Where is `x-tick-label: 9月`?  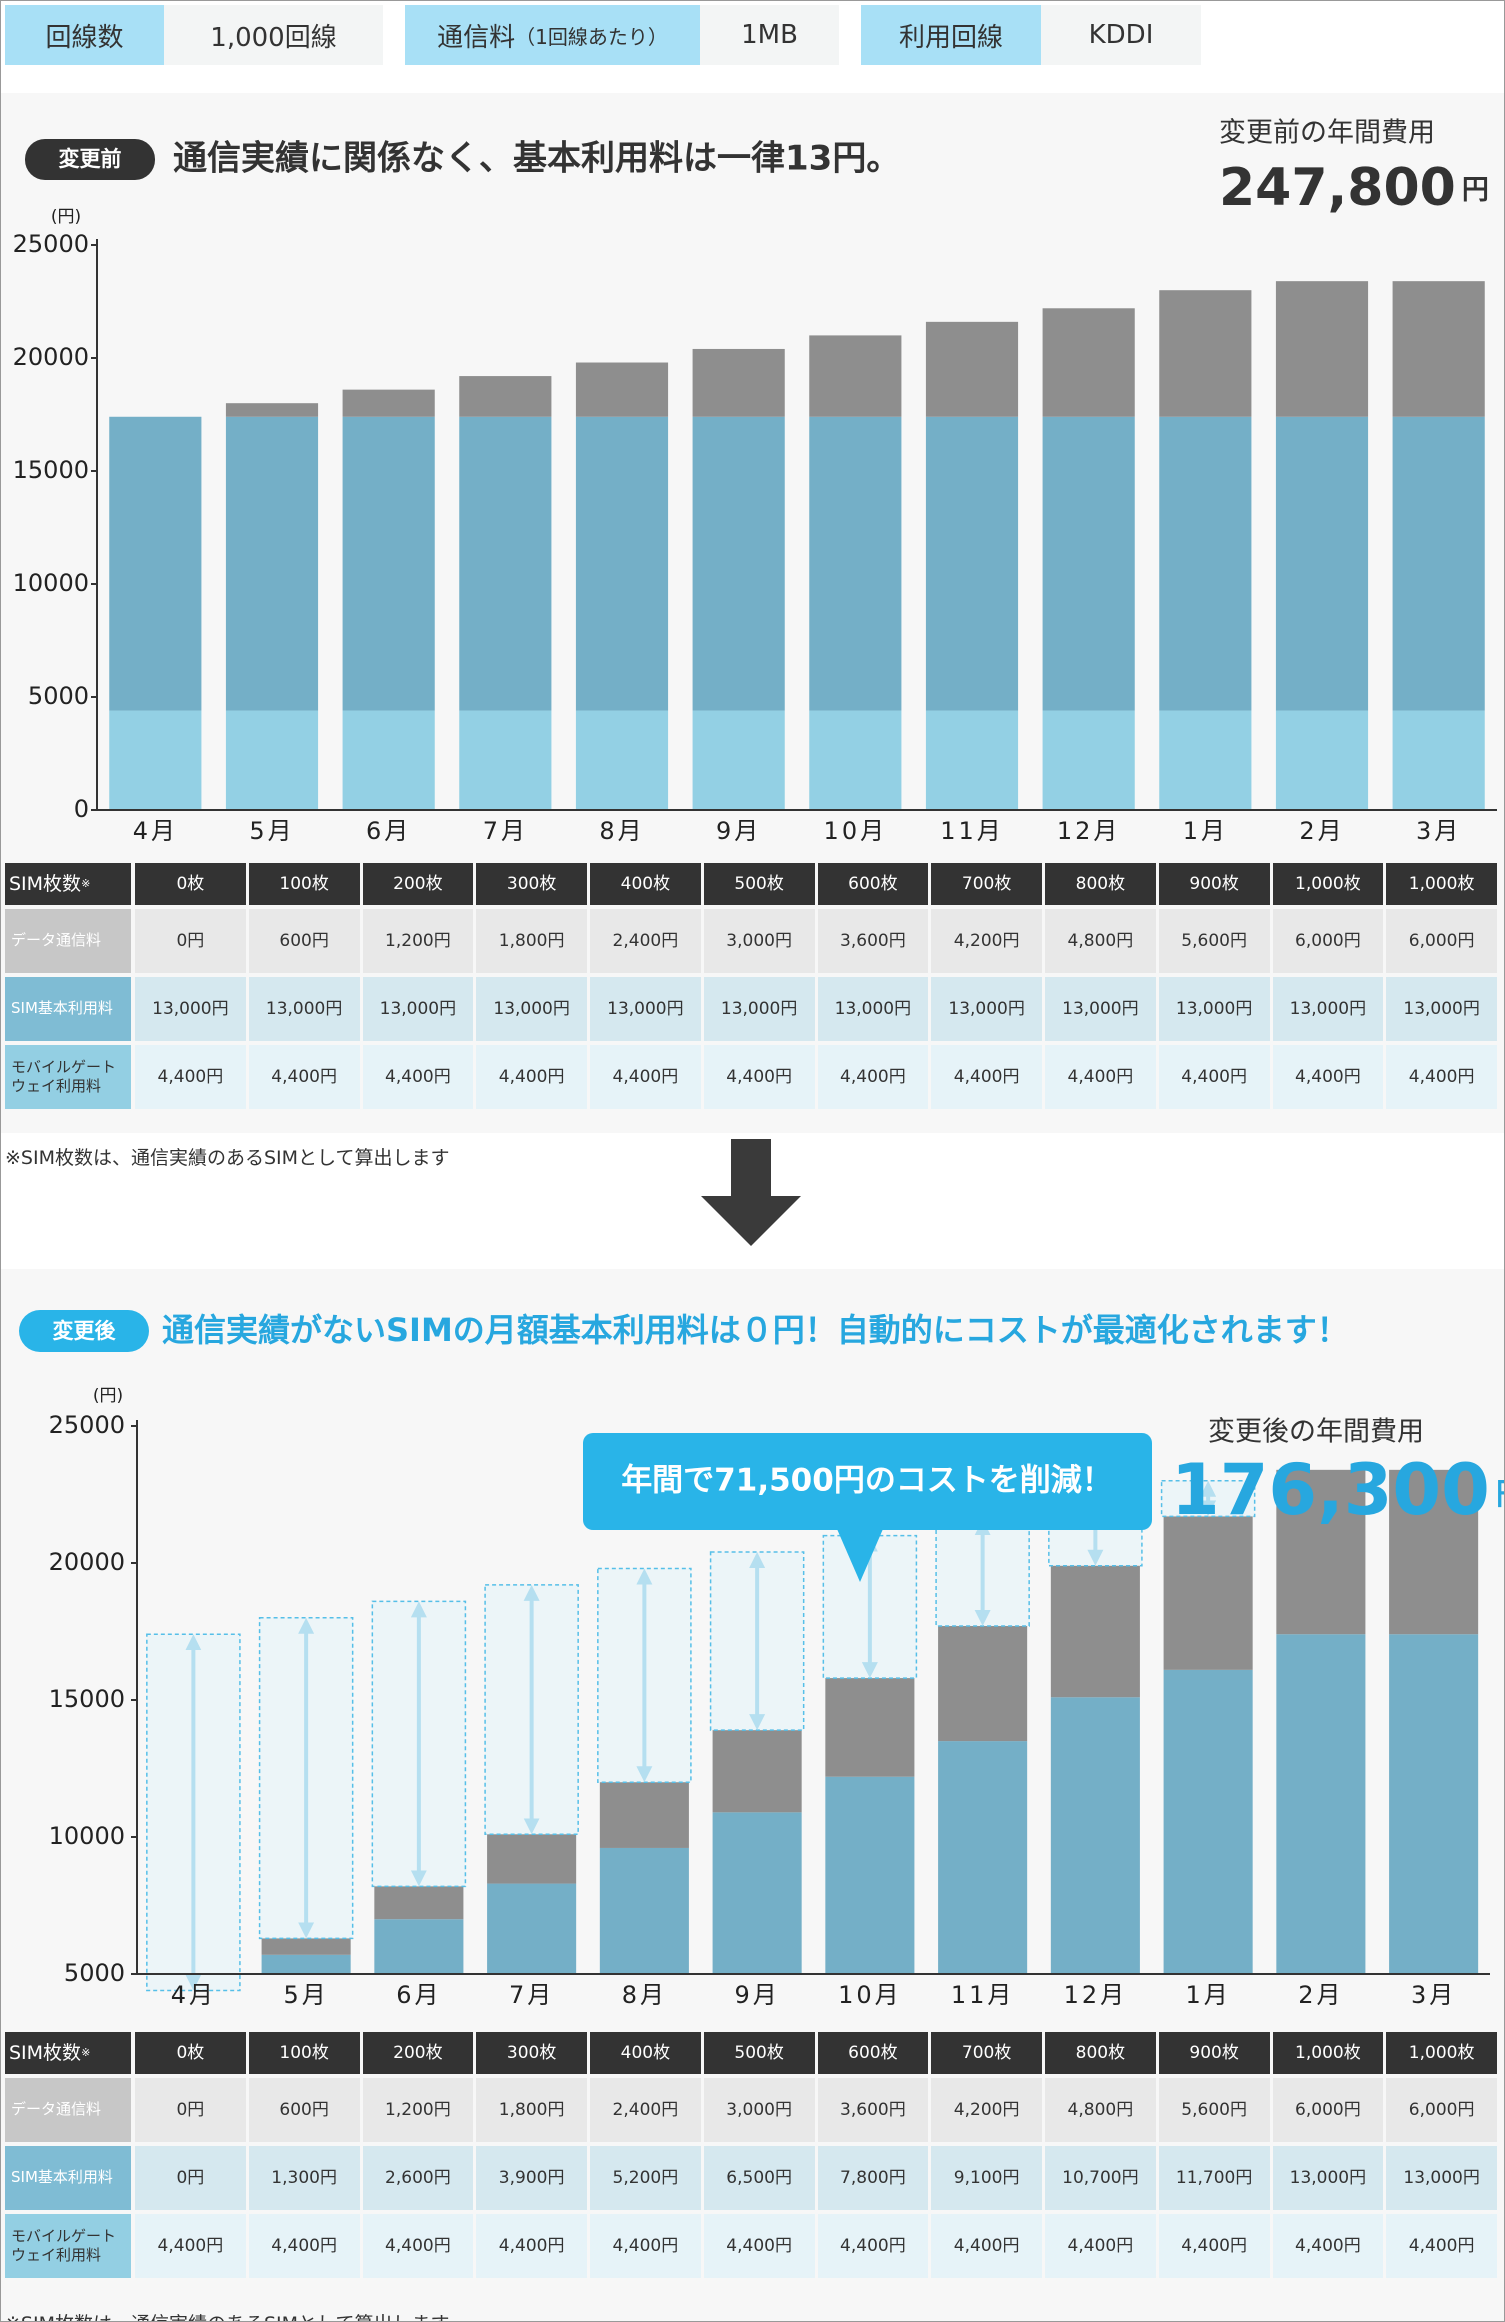
x-tick-label: 9月 is located at coordinates (756, 1995).